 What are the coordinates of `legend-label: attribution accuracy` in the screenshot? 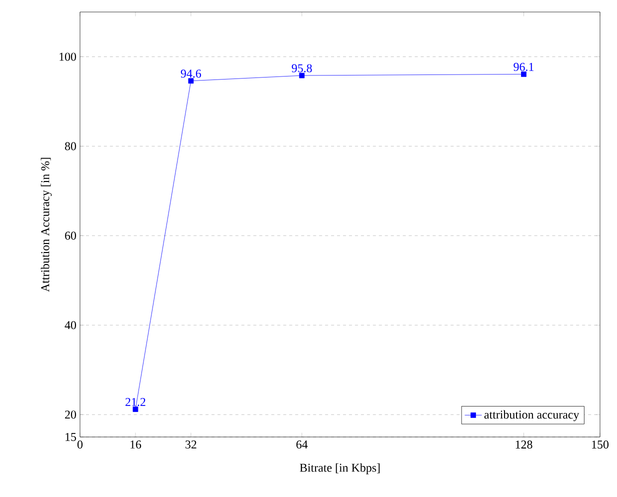 It's located at (532, 416).